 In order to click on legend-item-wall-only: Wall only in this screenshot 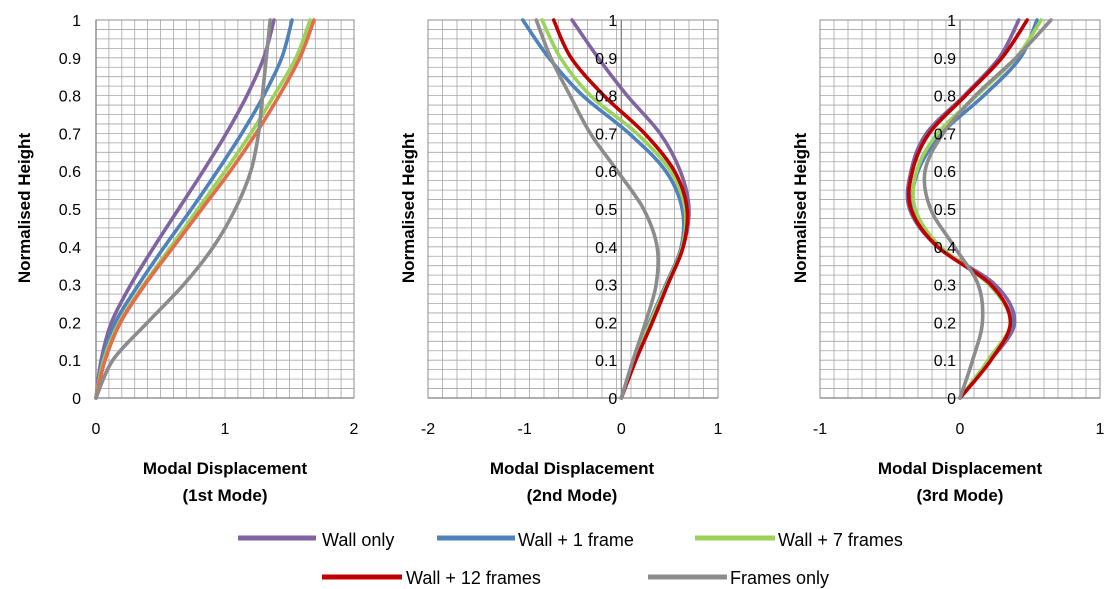, I will do `click(316, 540)`.